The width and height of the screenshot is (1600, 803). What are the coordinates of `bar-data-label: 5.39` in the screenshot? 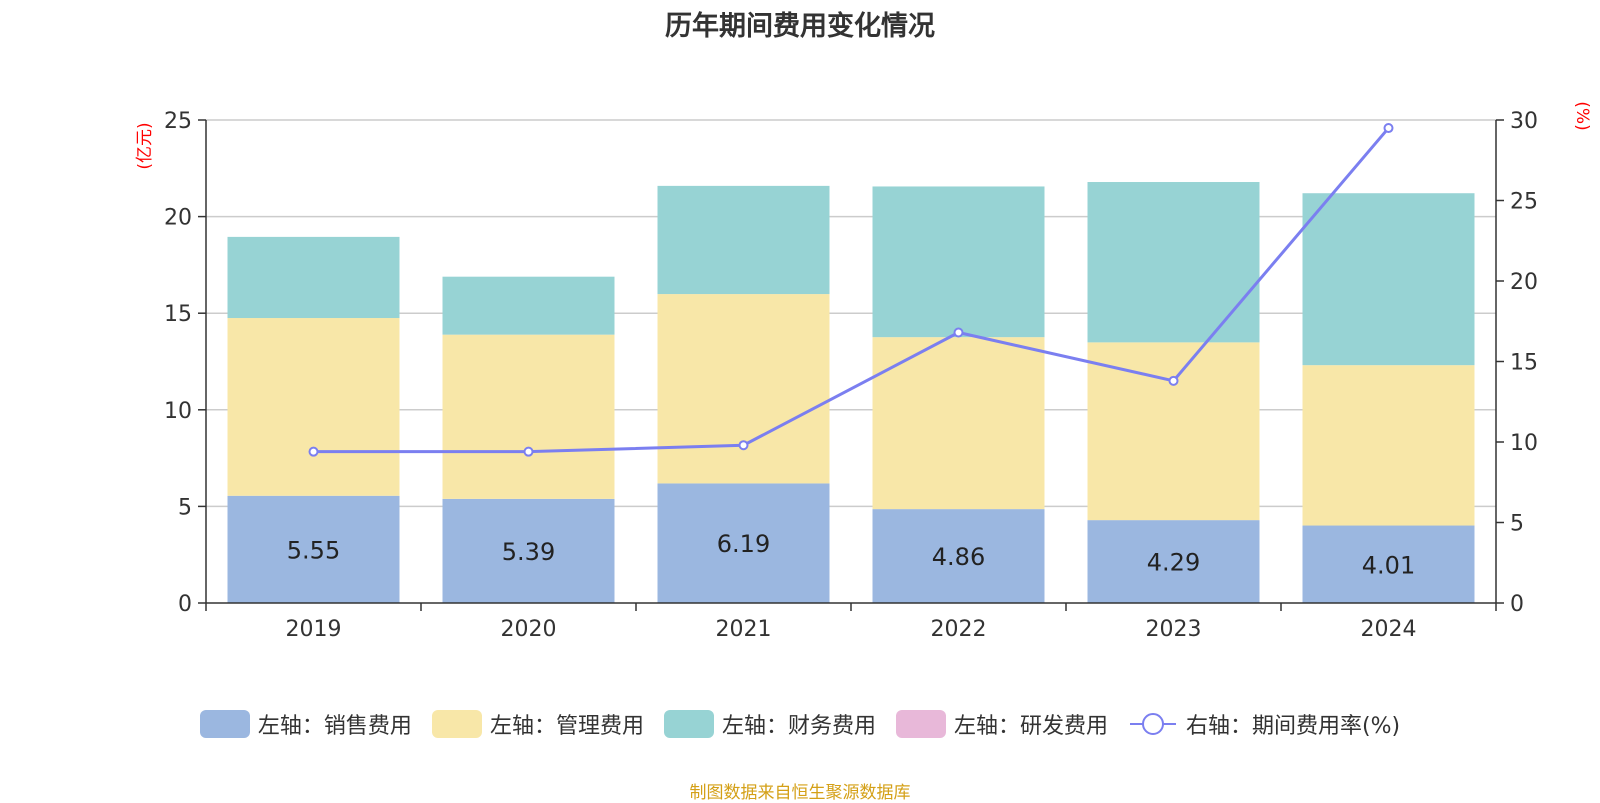 It's located at (528, 552).